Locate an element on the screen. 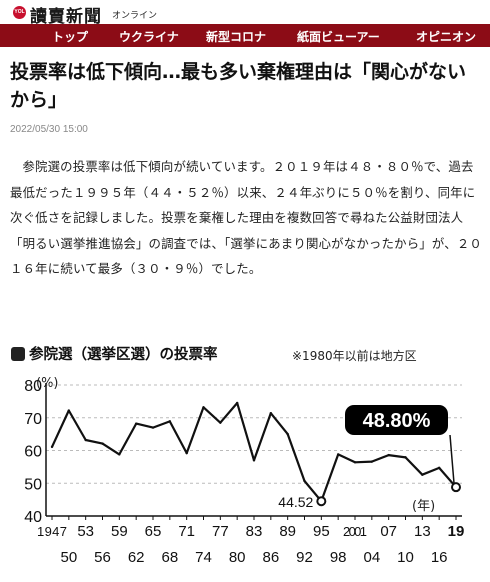  y-axis-label: (%) is located at coordinates (47, 383).